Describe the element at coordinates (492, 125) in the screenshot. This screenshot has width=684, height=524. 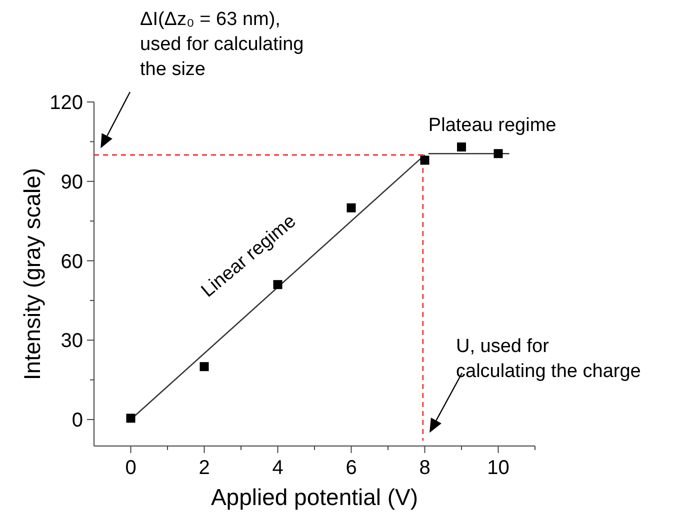
I see `annotation: Plateau regime` at that location.